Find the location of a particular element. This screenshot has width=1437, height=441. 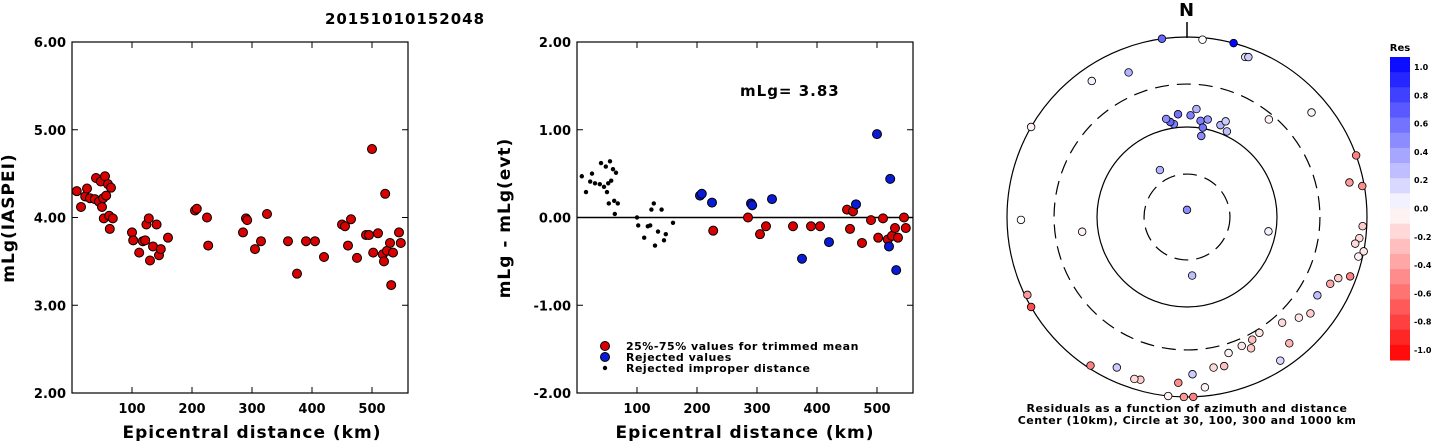

colorbar-tick-label: -0.8 is located at coordinates (1423, 322).